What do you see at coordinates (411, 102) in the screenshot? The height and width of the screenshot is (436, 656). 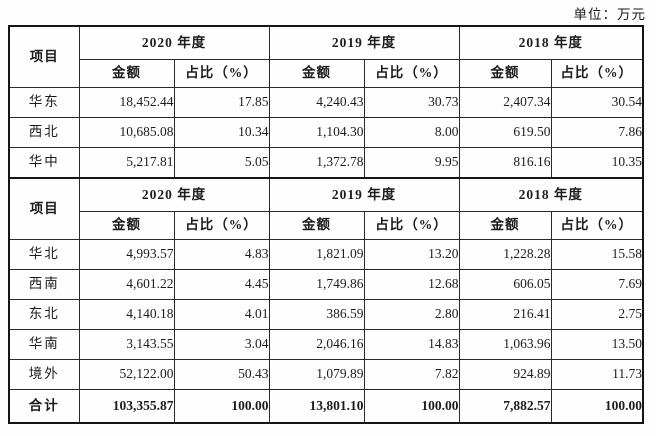 I see `cell-pct: 30.73` at bounding box center [411, 102].